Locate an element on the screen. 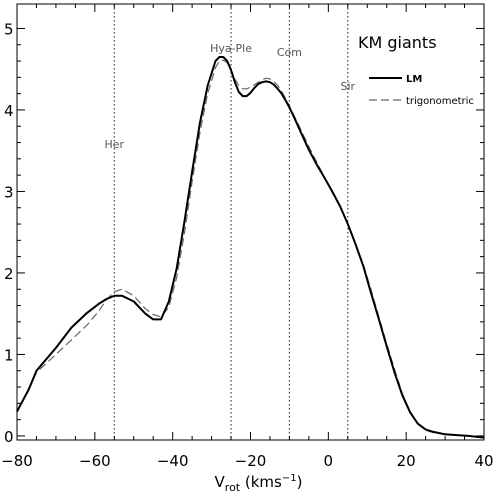 The height and width of the screenshot is (493, 494). y-tick-label: 1 is located at coordinates (9, 355).